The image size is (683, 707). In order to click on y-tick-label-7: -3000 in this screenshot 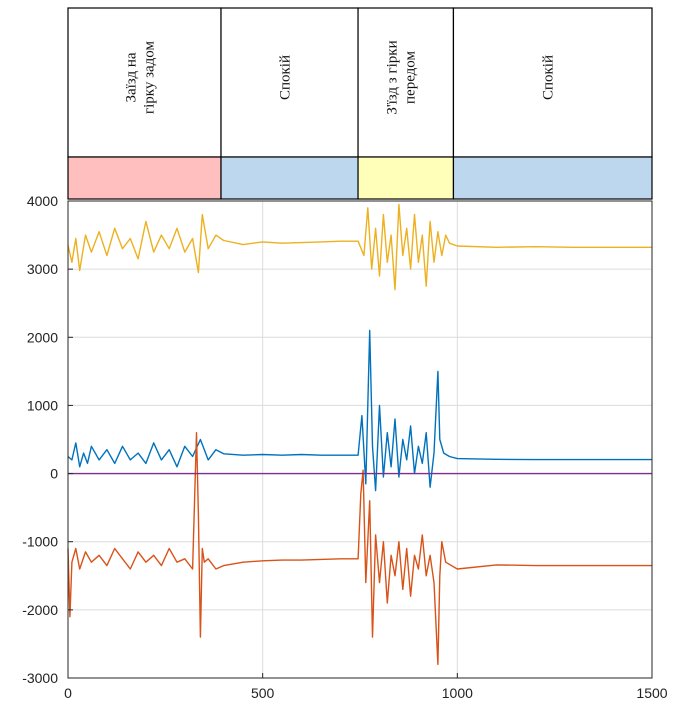, I will do `click(40, 678)`.